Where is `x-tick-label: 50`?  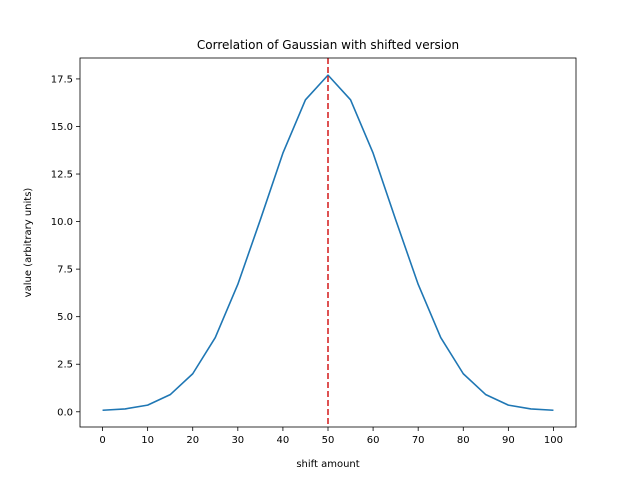 x-tick-label: 50 is located at coordinates (328, 440).